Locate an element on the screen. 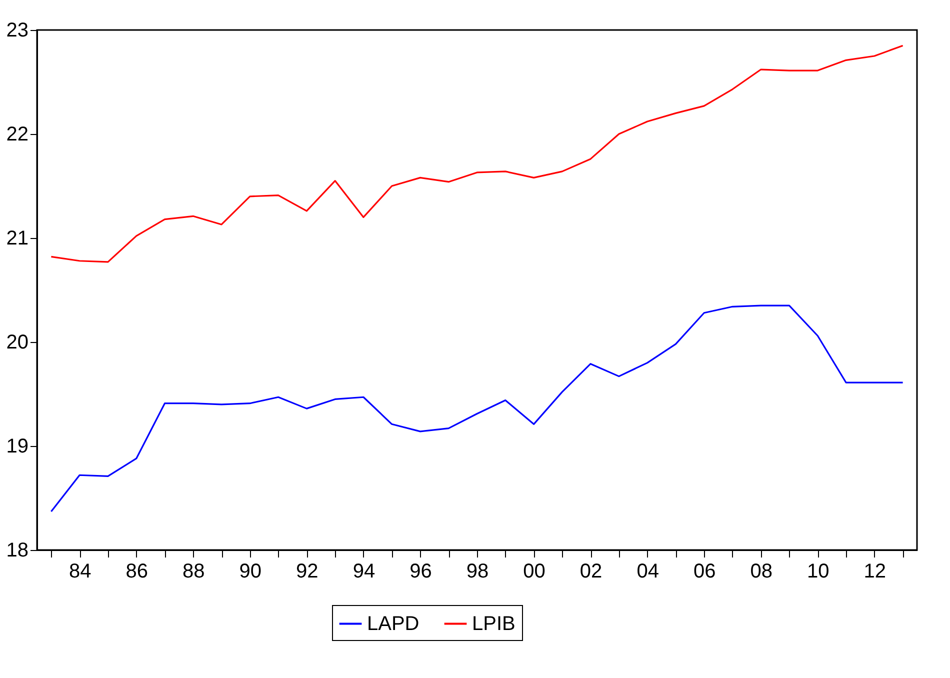 The height and width of the screenshot is (678, 950). x-tick-label: 86 is located at coordinates (137, 571).